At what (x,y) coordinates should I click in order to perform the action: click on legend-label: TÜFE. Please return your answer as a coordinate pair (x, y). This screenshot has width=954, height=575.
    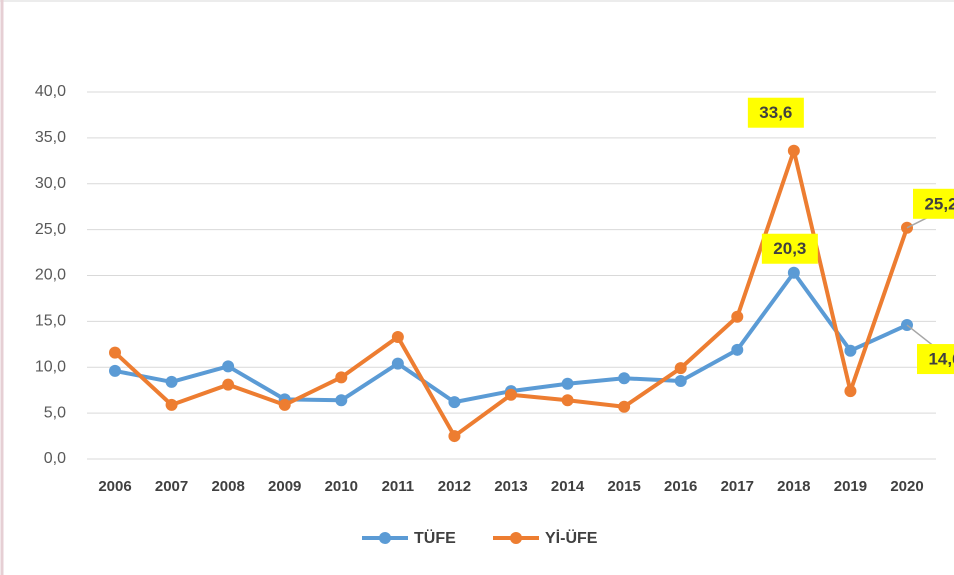
    Looking at the image, I should click on (435, 537).